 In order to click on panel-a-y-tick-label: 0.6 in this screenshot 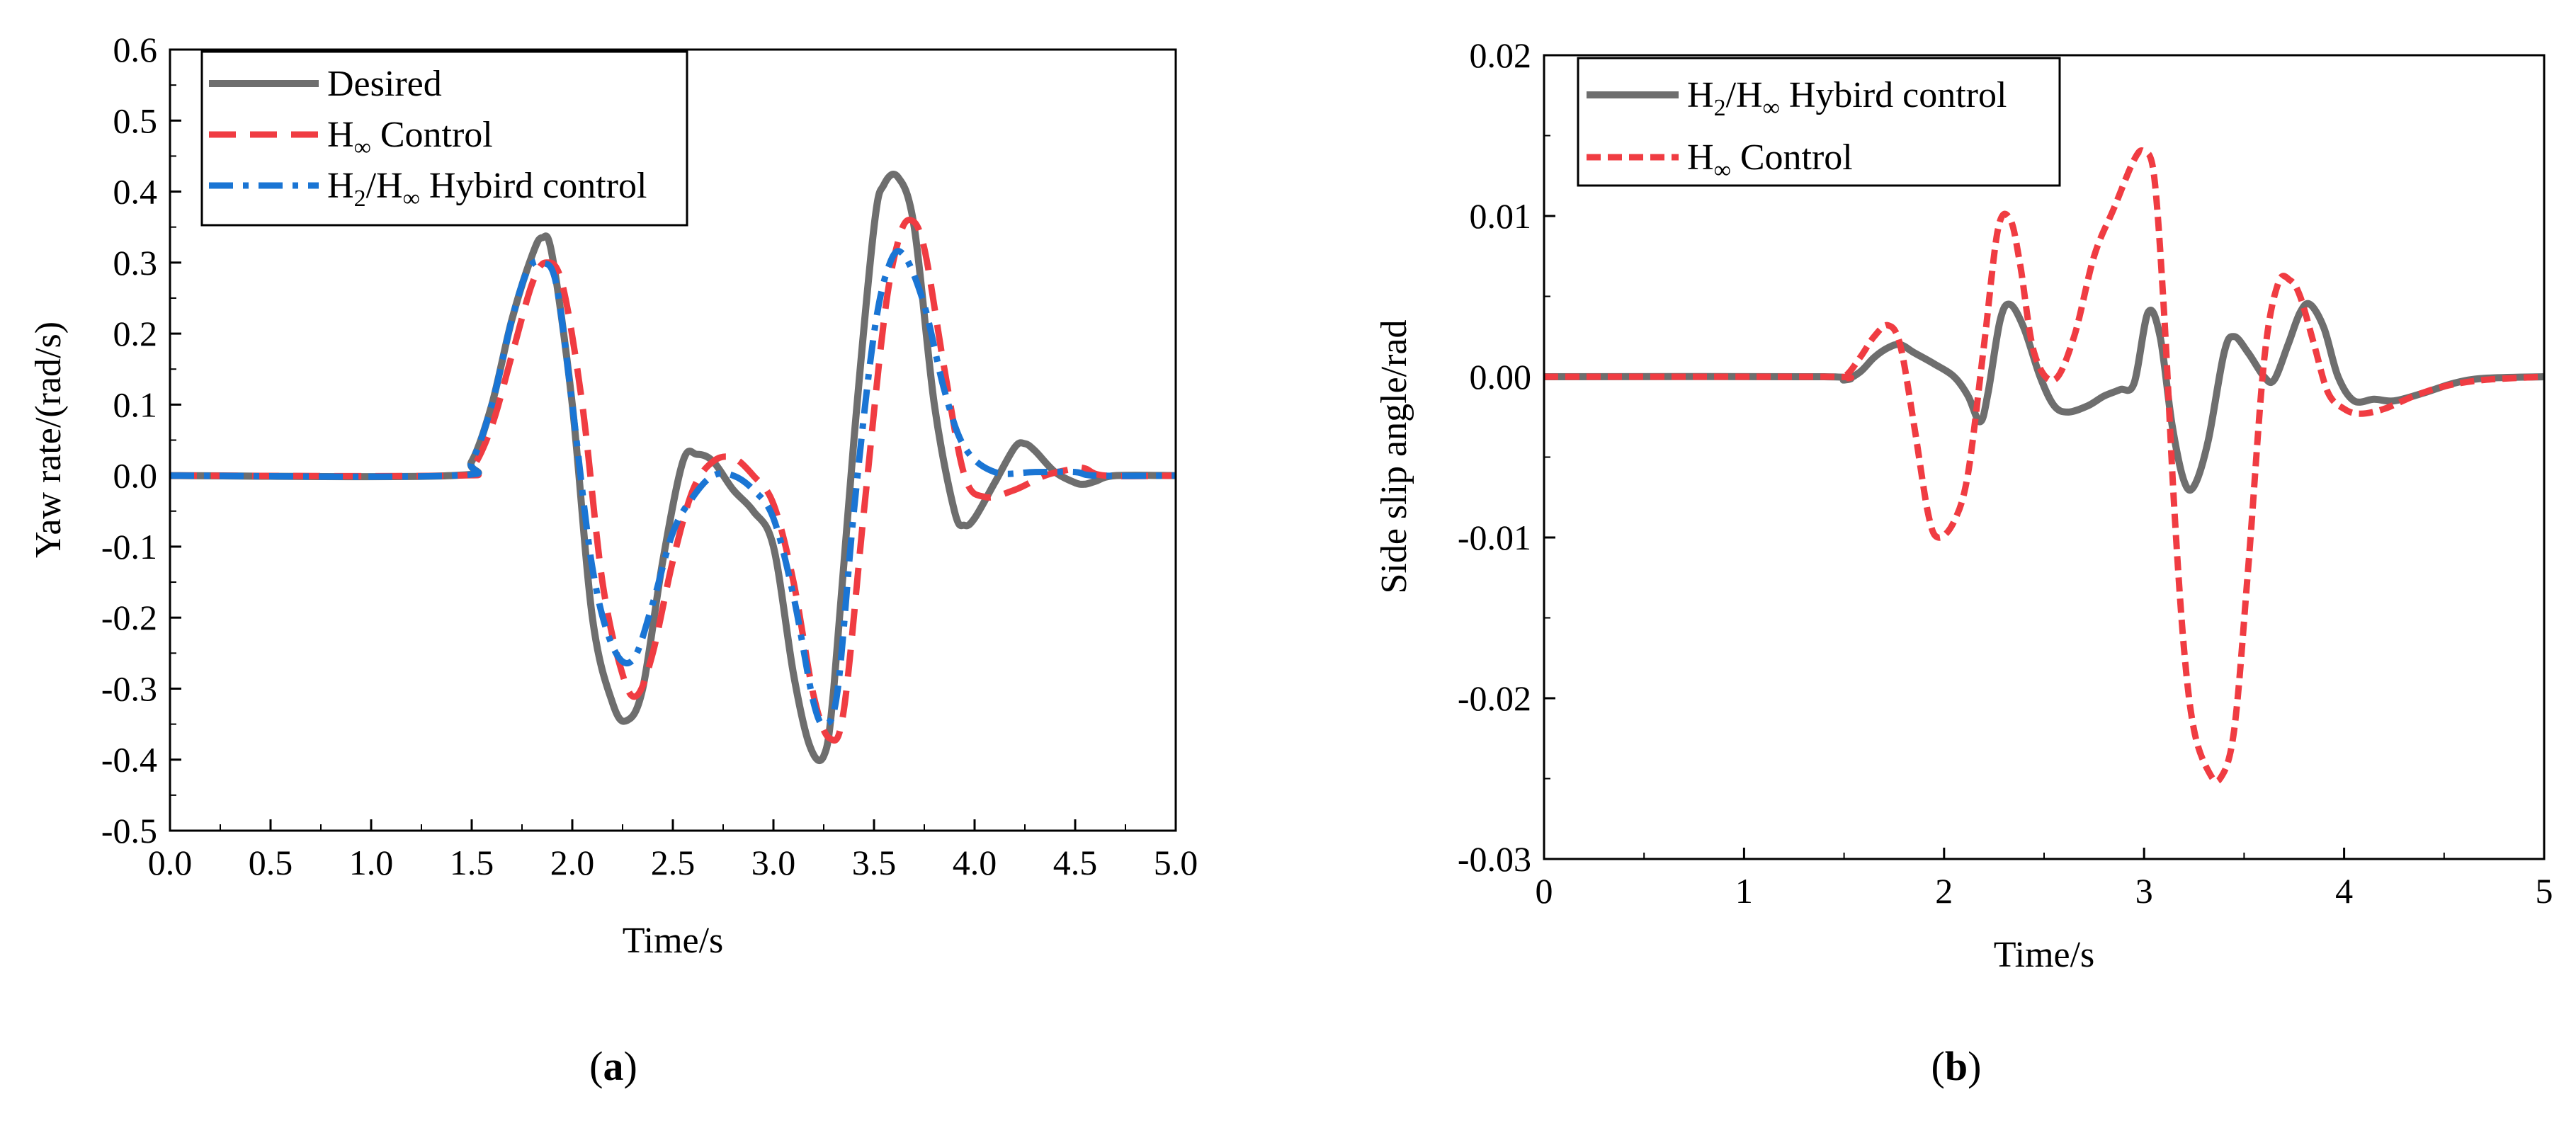, I will do `click(135, 50)`.